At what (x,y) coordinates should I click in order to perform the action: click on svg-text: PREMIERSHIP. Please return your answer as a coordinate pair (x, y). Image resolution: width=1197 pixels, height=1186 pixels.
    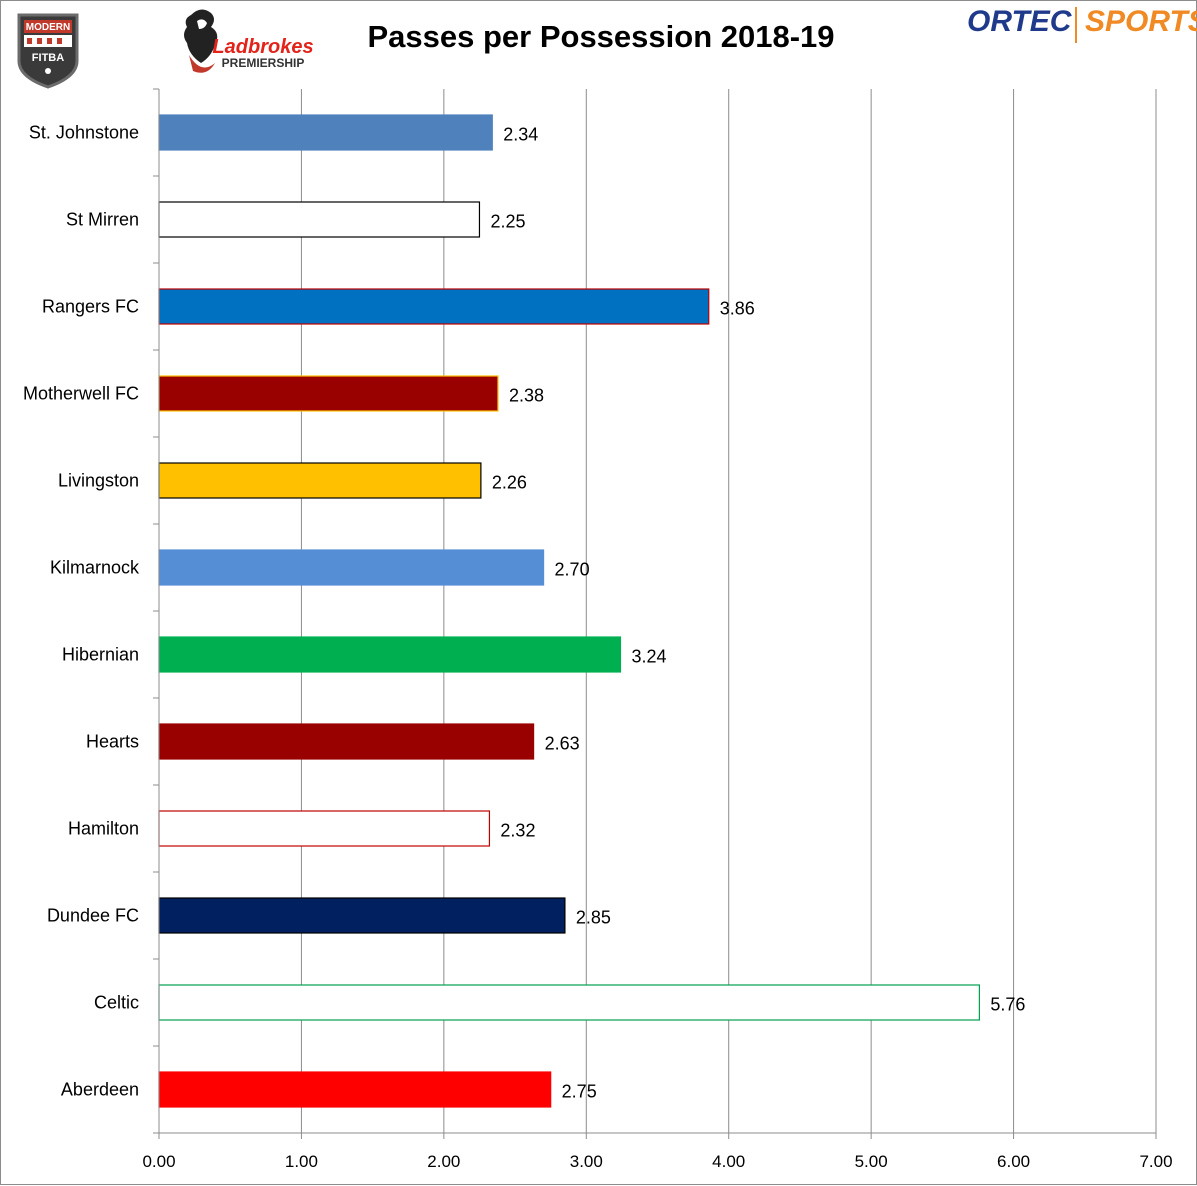
    Looking at the image, I should click on (263, 63).